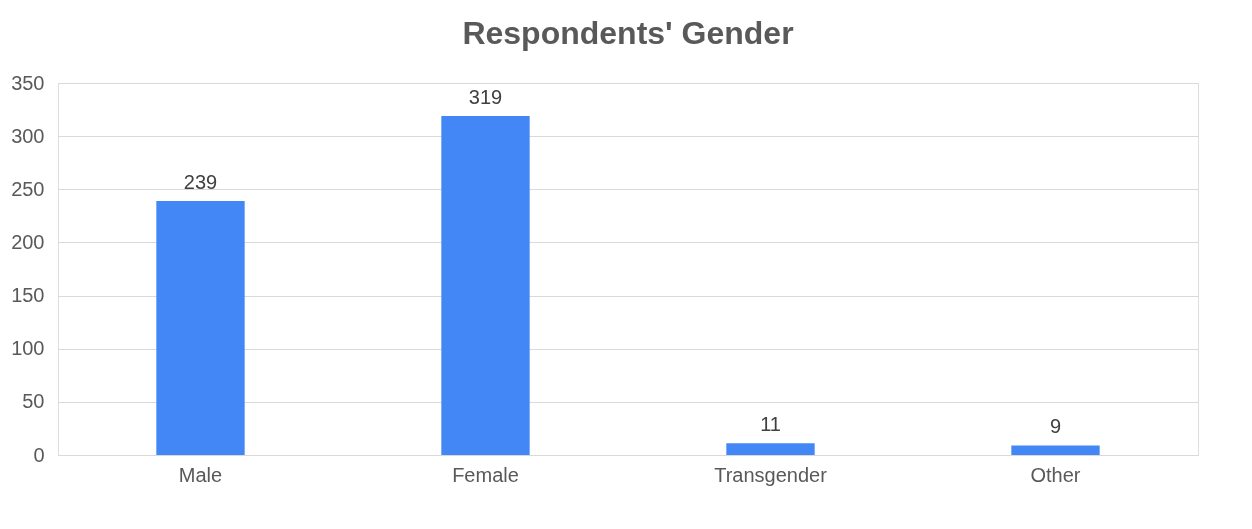  What do you see at coordinates (200, 474) in the screenshot?
I see `x-tick-label: Male` at bounding box center [200, 474].